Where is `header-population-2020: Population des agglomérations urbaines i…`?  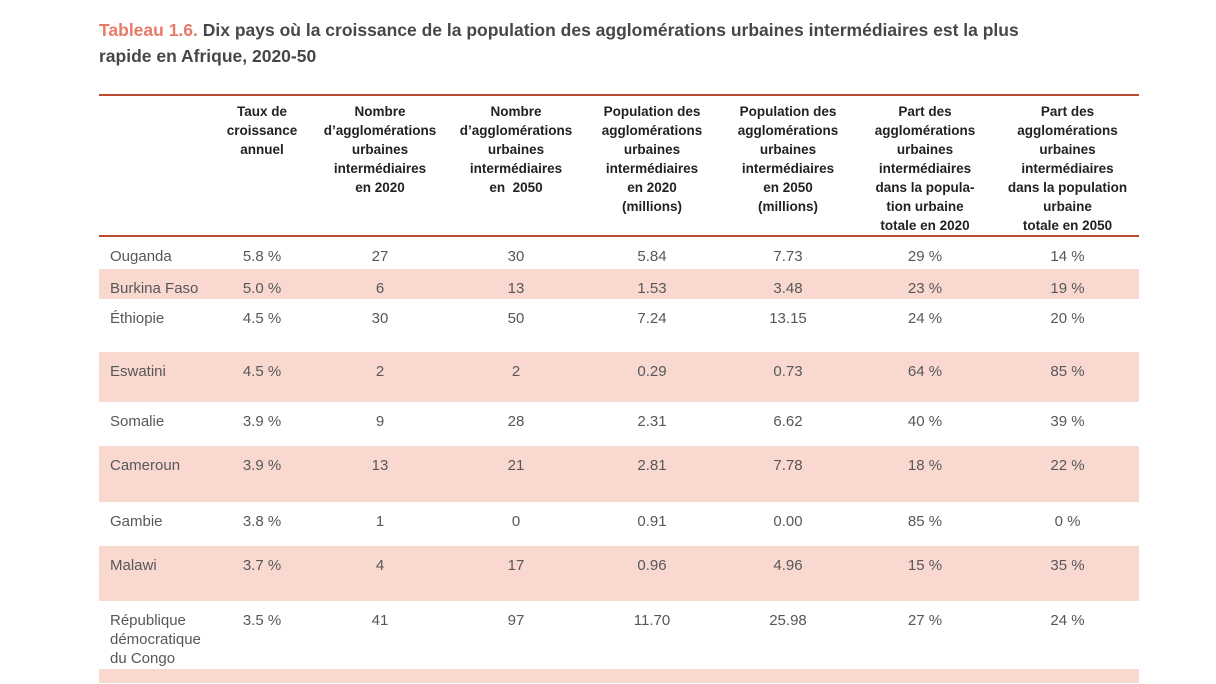 header-population-2020: Population des agglomérations urbaines i… is located at coordinates (652, 159).